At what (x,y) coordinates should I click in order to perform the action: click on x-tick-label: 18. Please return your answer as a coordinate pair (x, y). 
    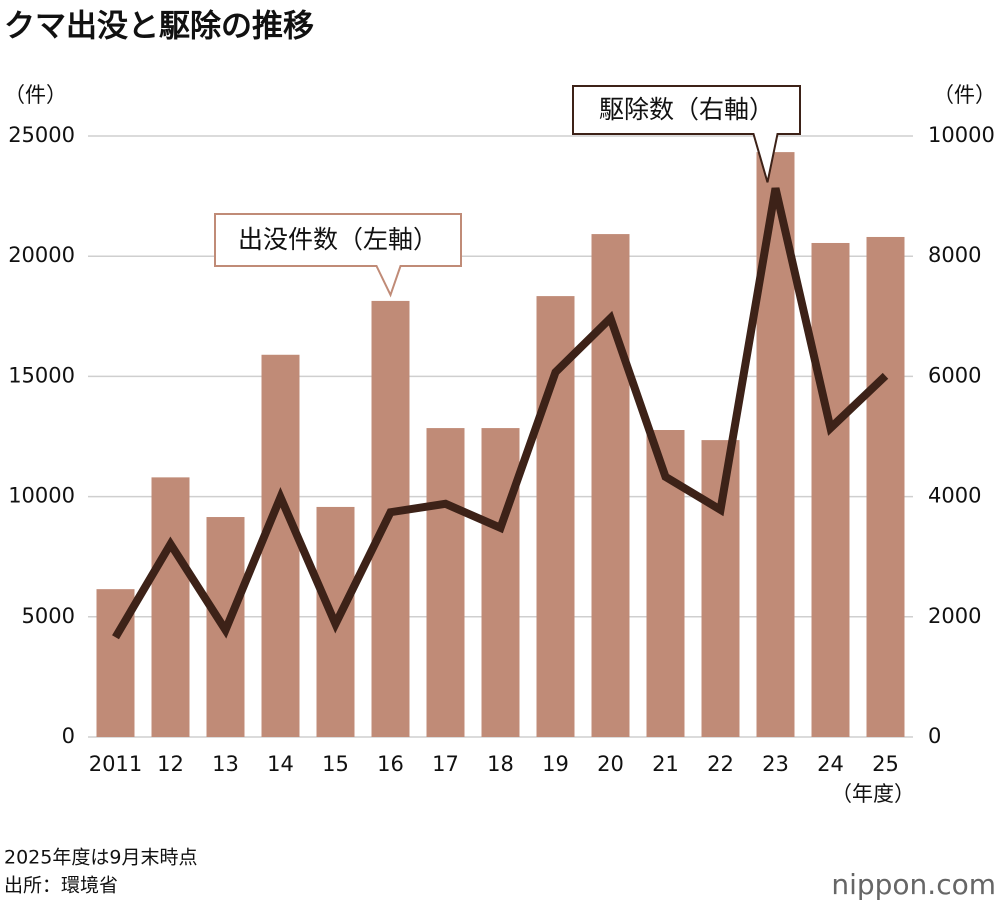
    Looking at the image, I should click on (500, 764).